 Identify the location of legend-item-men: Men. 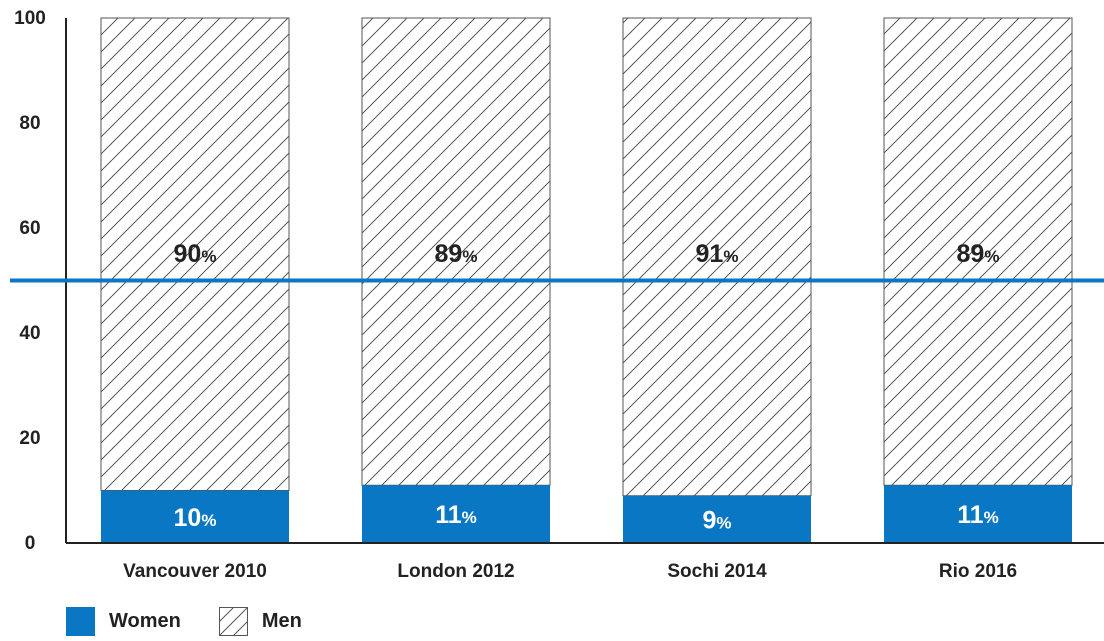
(260, 621).